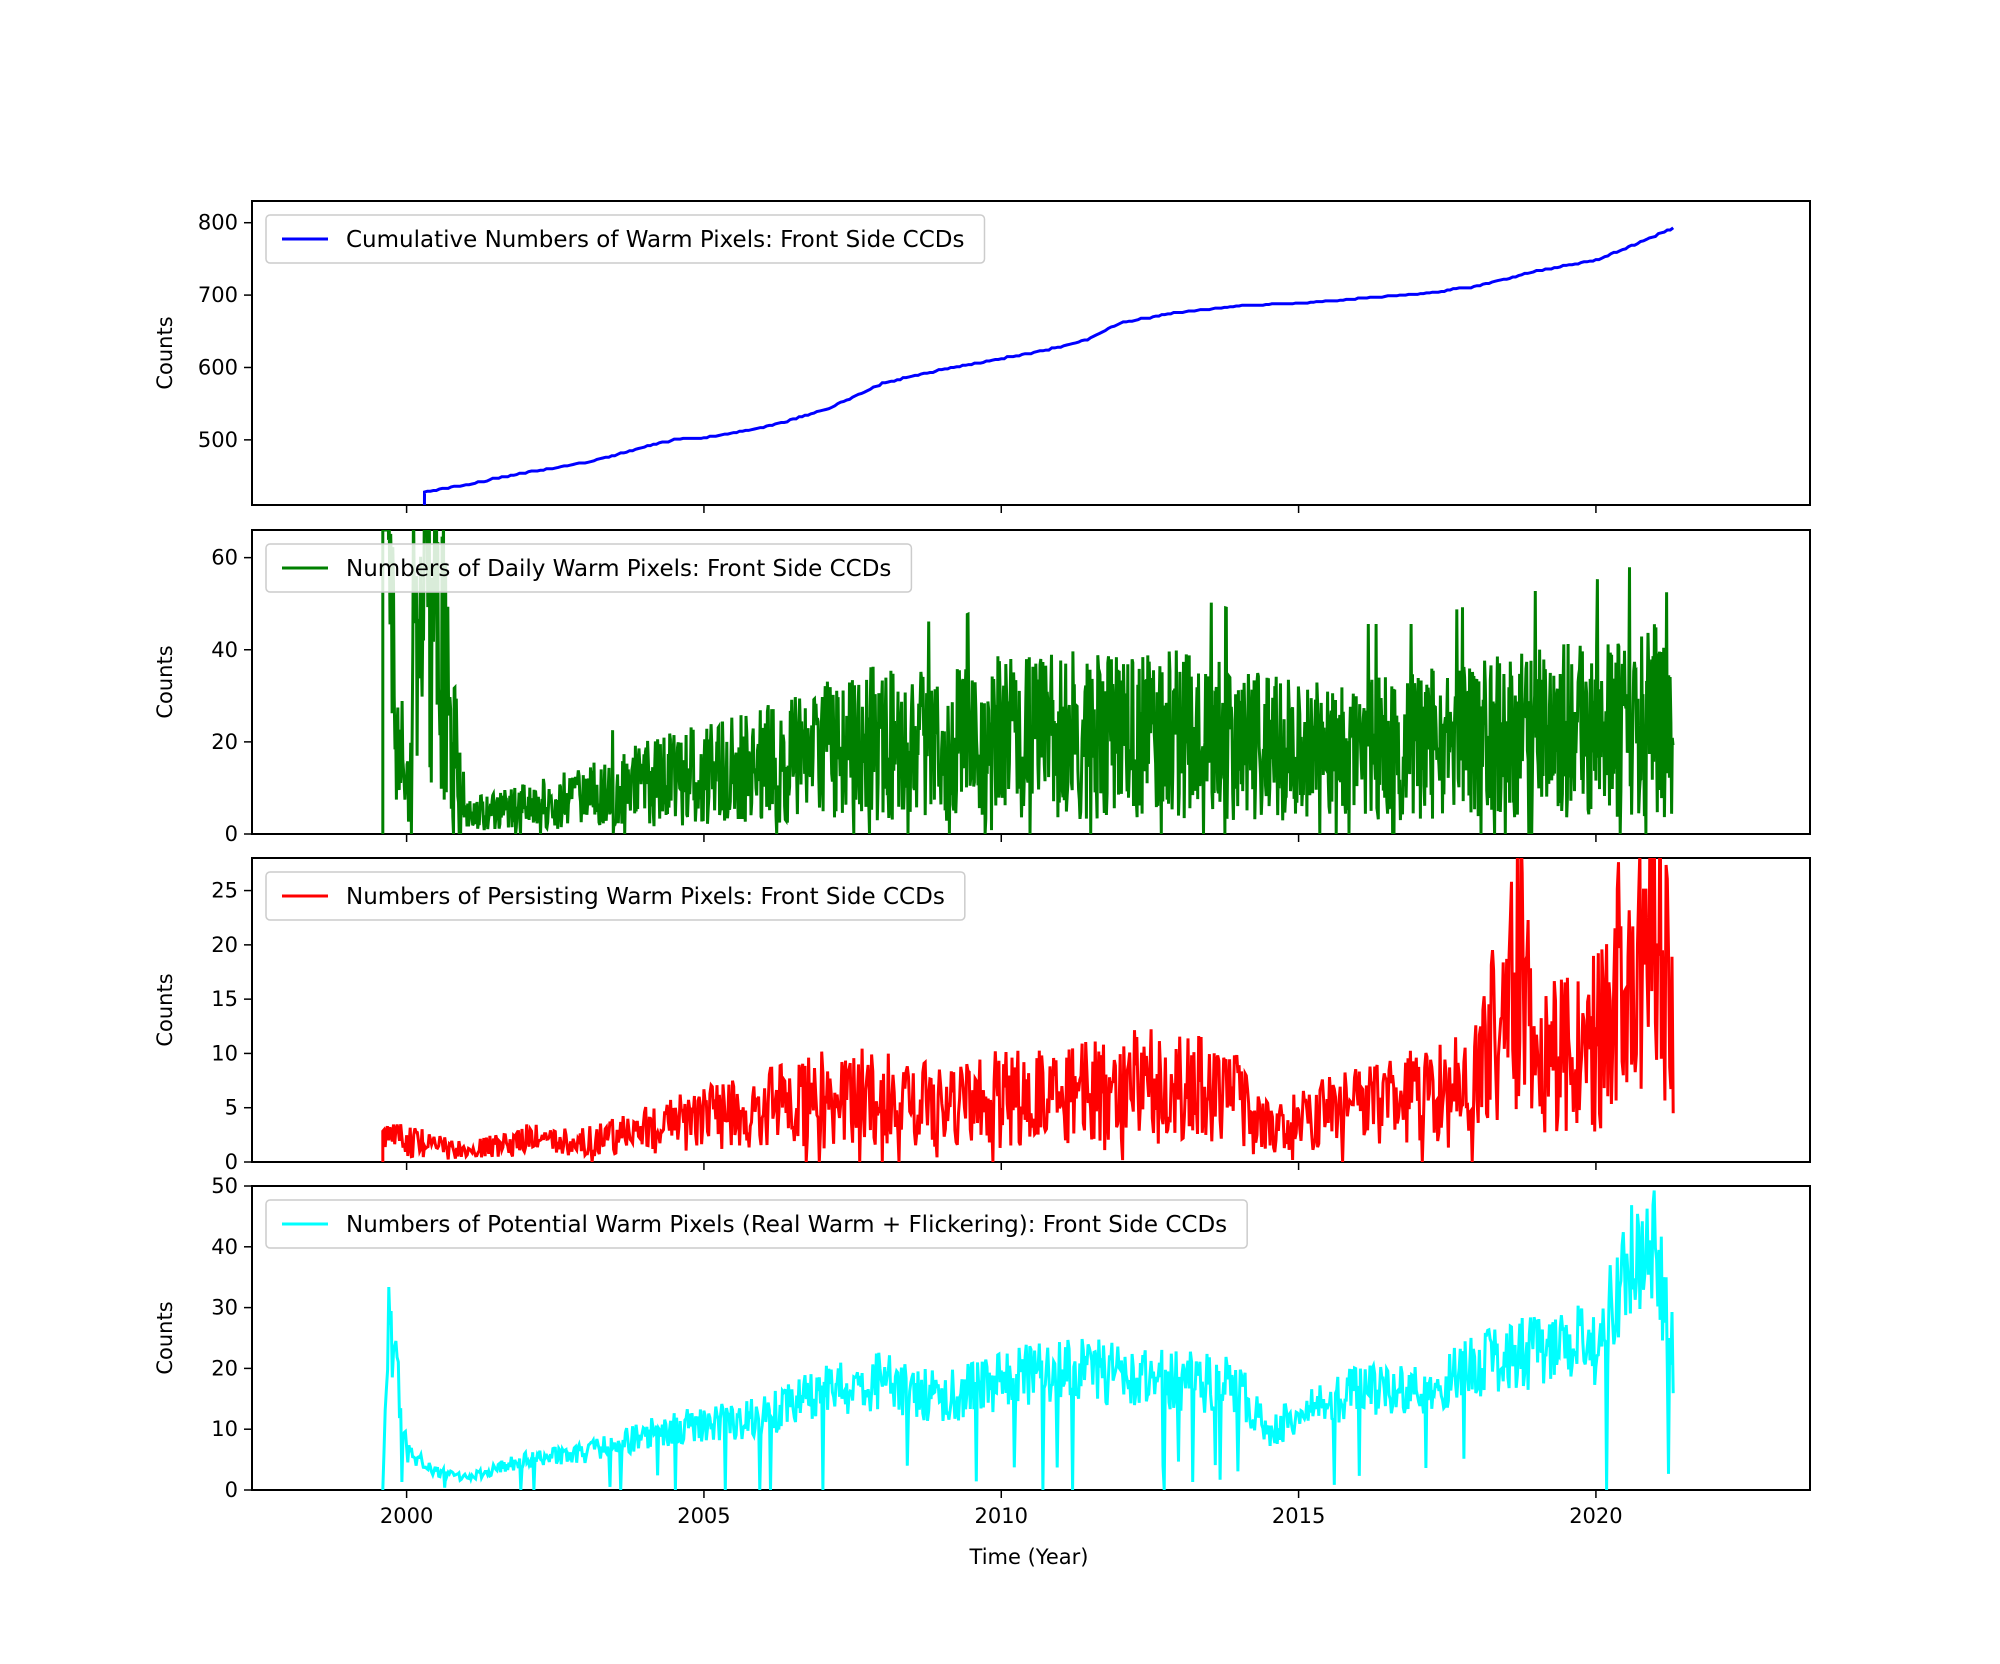 This screenshot has width=2000, height=1664. I want to click on x-tick-label: 2020, so click(1595, 1516).